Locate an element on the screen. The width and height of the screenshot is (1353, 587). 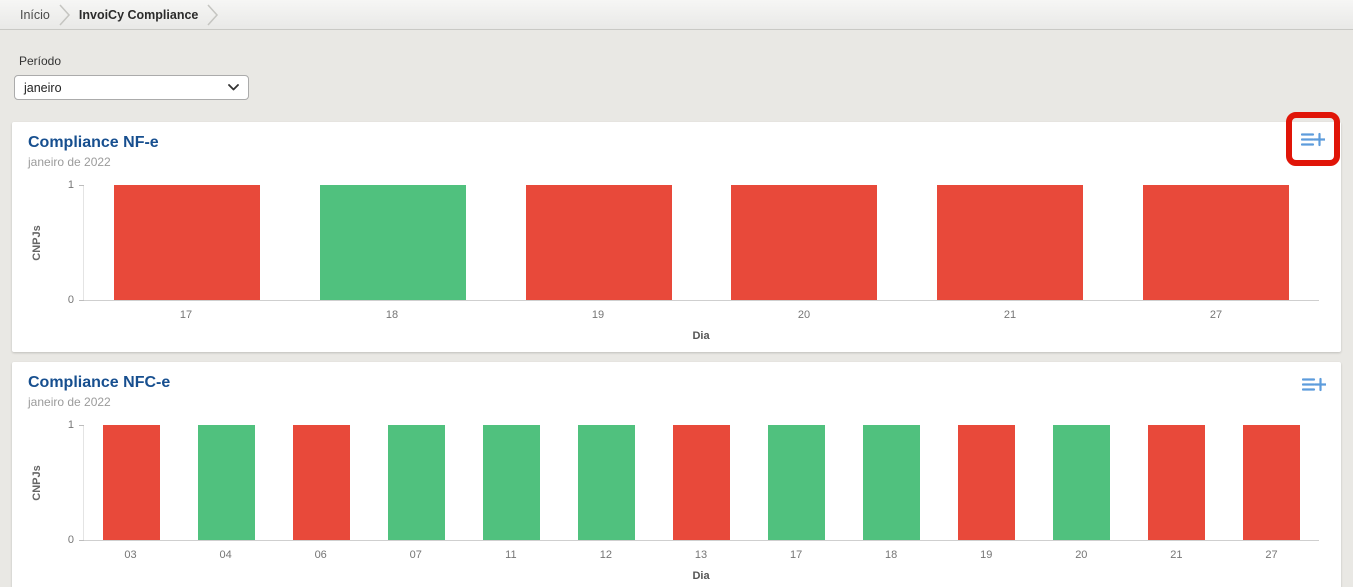
period-label: Período is located at coordinates (40, 61).